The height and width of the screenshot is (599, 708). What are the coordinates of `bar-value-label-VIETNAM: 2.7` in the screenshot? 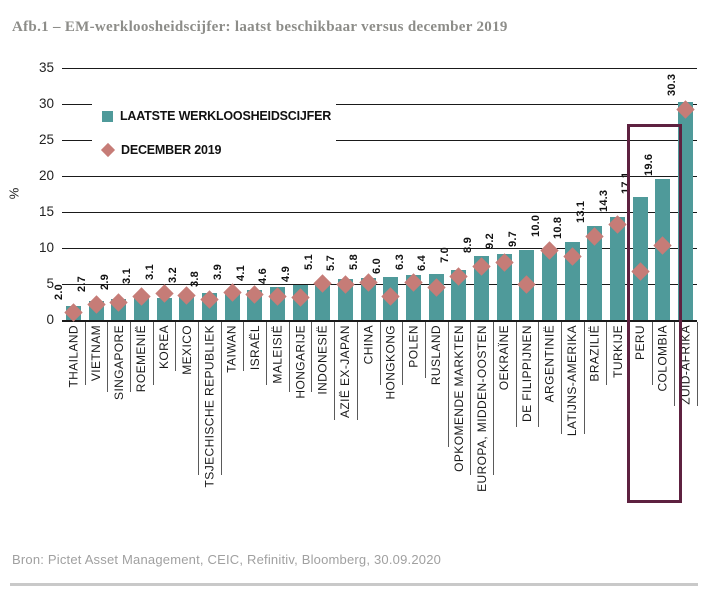 It's located at (82, 283).